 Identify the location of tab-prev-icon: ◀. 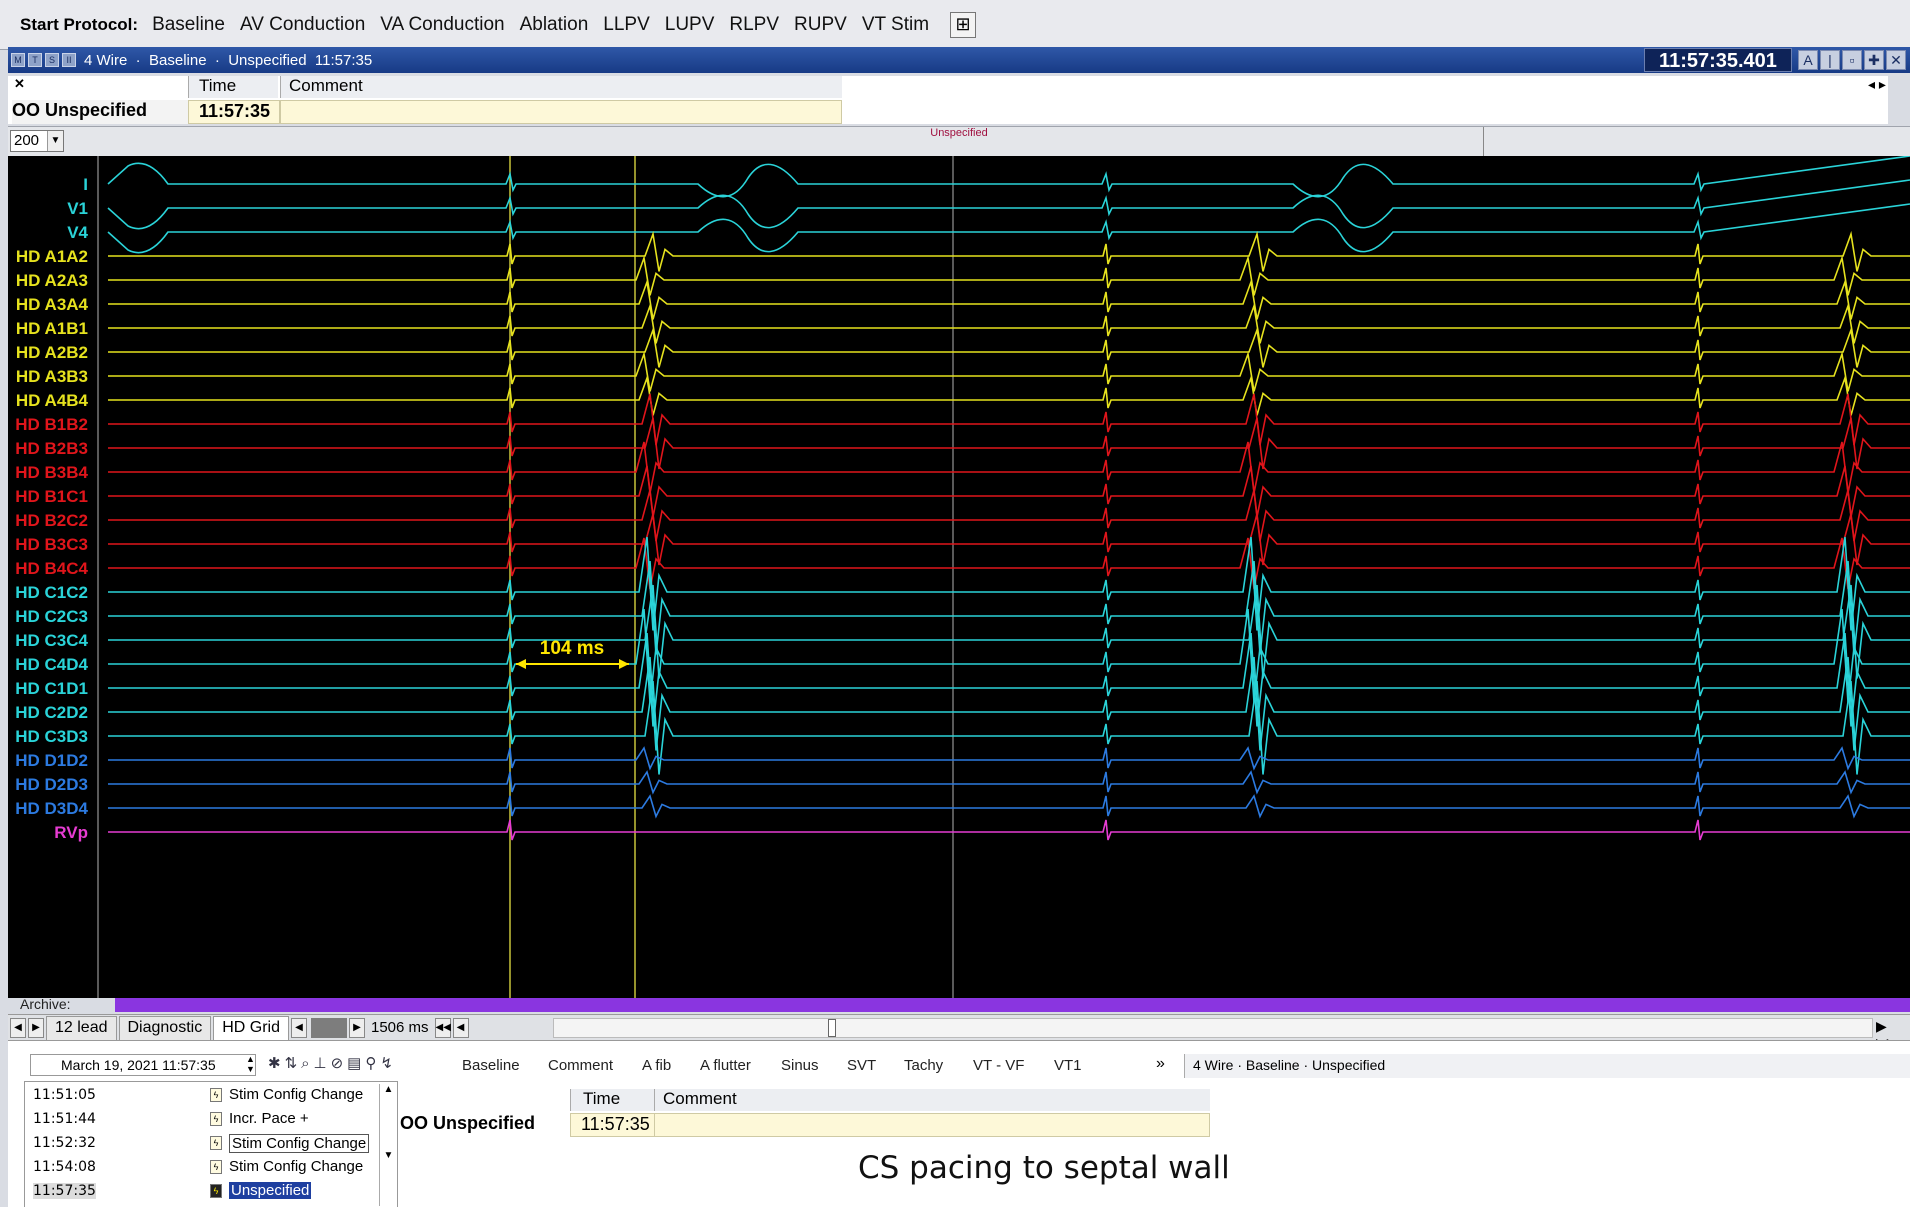
(18, 1027).